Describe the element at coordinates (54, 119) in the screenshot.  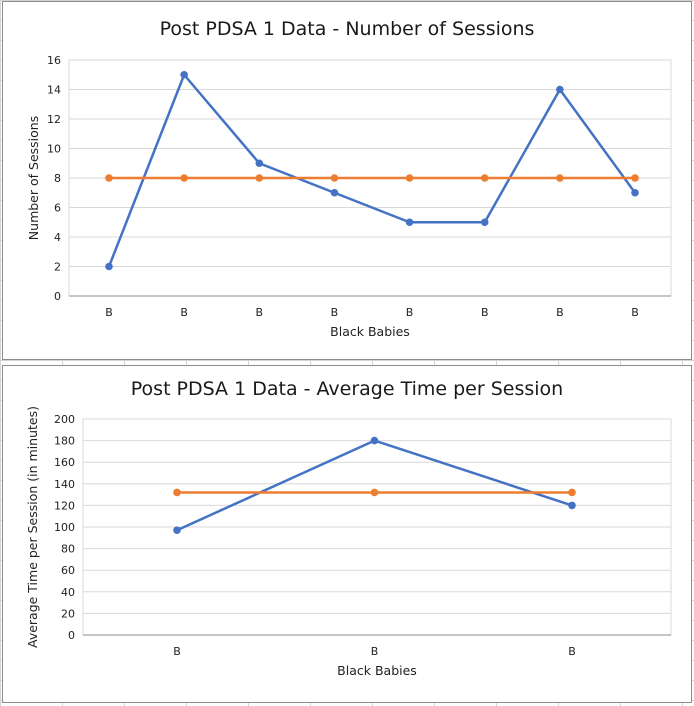
I see `y-tick-label: 12` at that location.